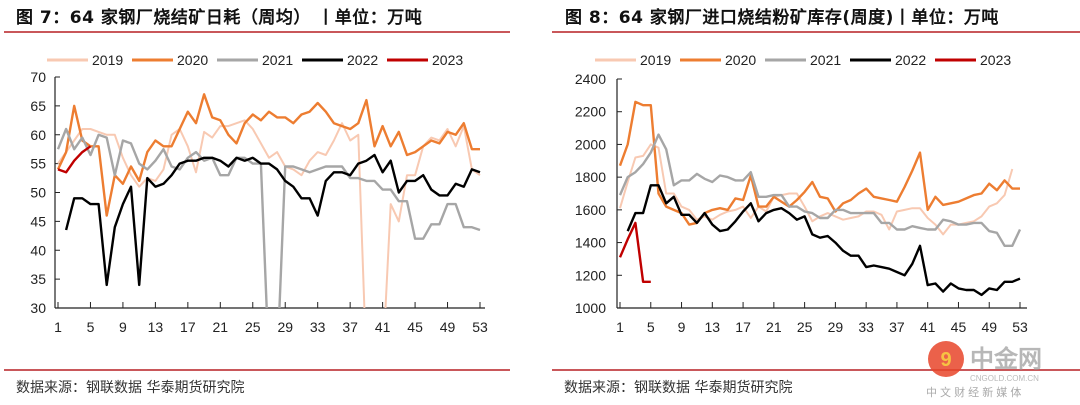  What do you see at coordinates (38, 164) in the screenshot?
I see `y-tick-label: 55` at bounding box center [38, 164].